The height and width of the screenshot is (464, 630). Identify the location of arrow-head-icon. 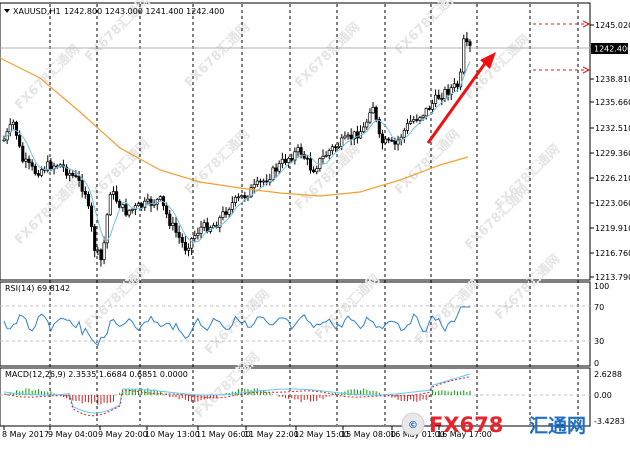
(488, 60).